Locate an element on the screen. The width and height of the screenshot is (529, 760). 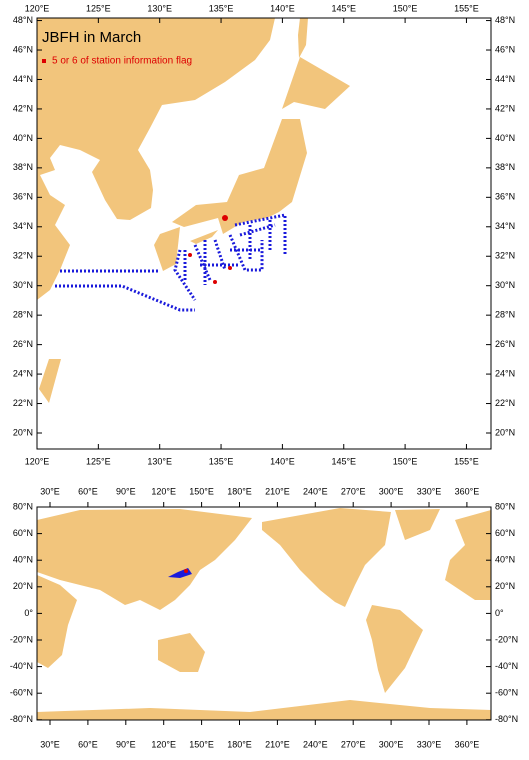
legend-marker is located at coordinates (44, 61).